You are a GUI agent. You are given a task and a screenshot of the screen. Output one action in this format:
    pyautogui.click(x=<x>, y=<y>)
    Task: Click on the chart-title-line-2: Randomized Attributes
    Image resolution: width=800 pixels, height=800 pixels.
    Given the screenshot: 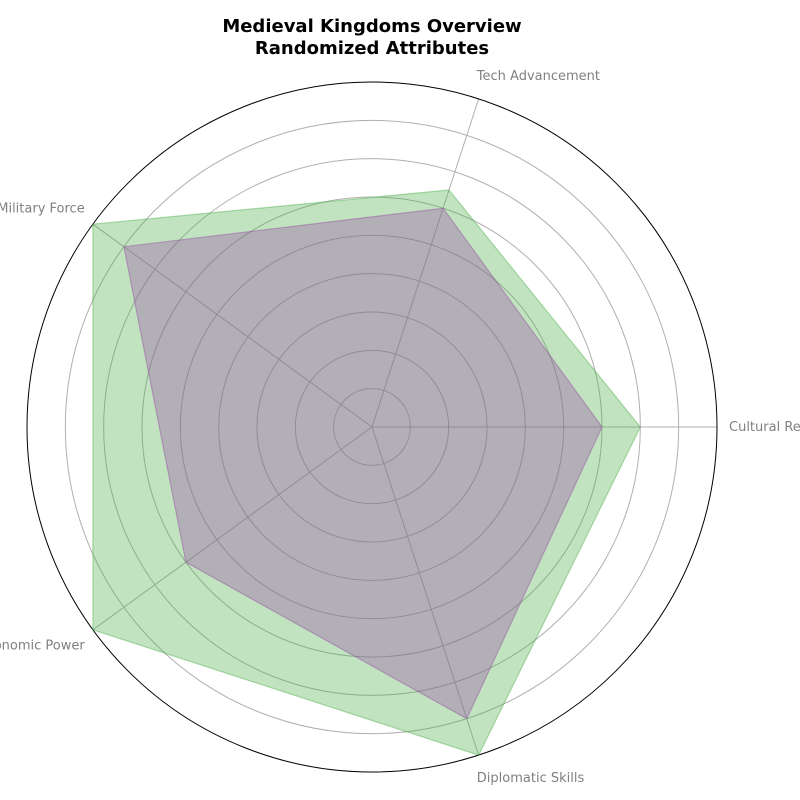 What is the action you would take?
    pyautogui.click(x=372, y=48)
    